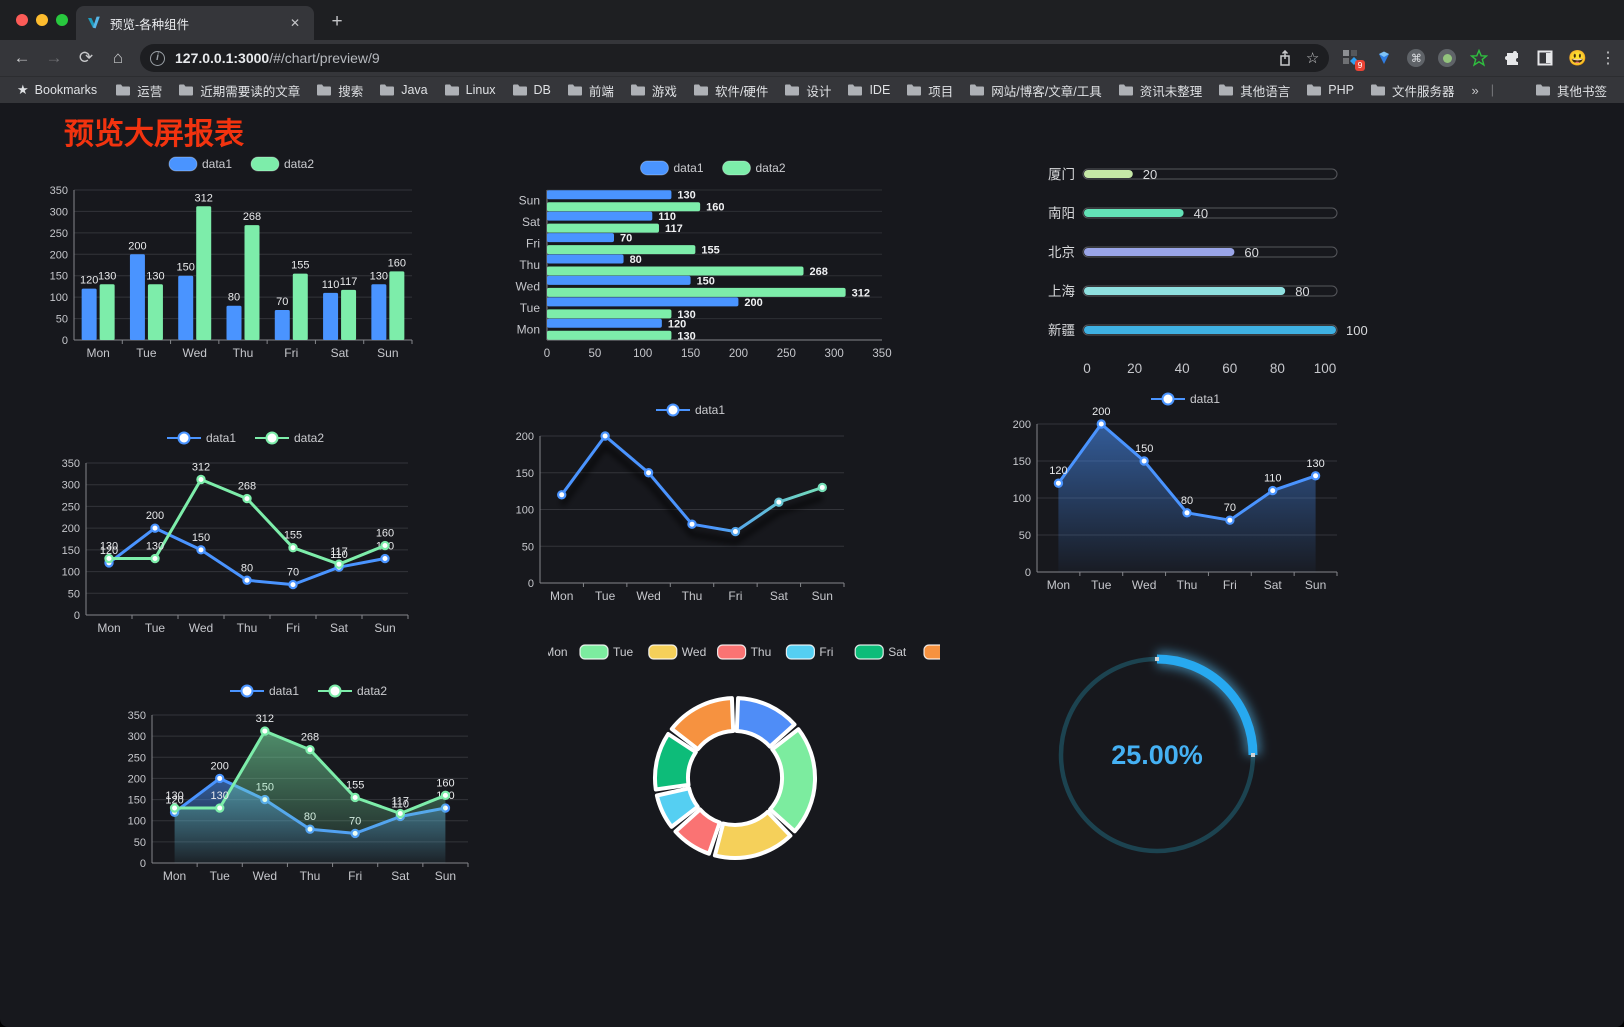  Describe the element at coordinates (1035, 90) in the screenshot. I see `bookmark-folder: 网站/博客/文章/工具` at that location.